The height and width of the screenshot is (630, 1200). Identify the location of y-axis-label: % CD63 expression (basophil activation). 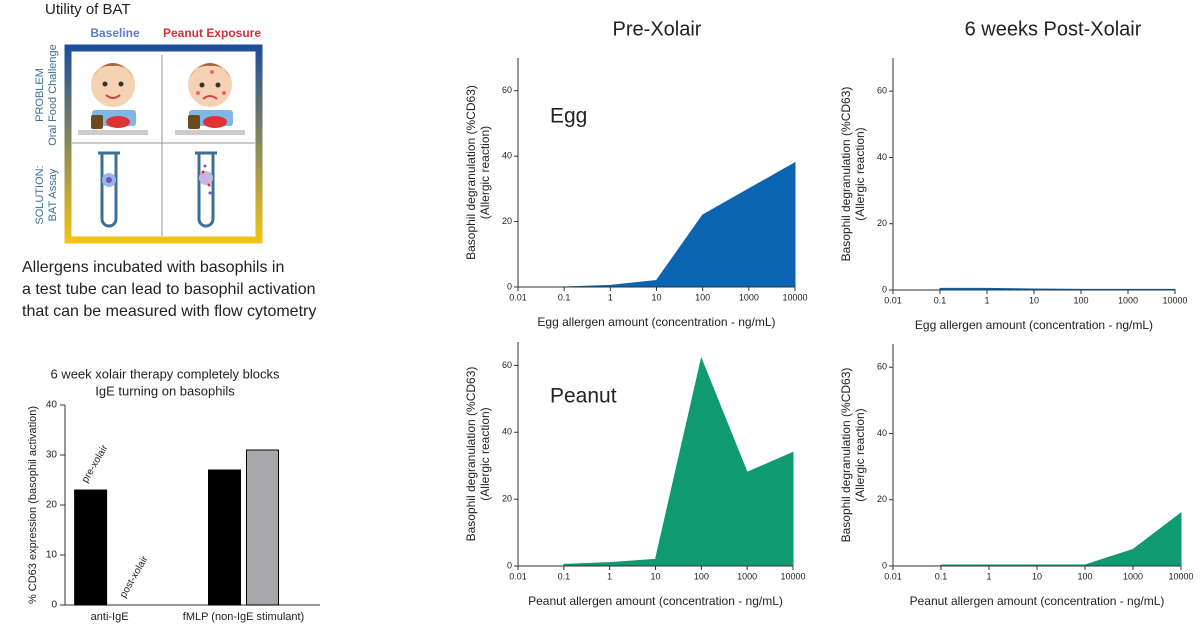
(33, 505).